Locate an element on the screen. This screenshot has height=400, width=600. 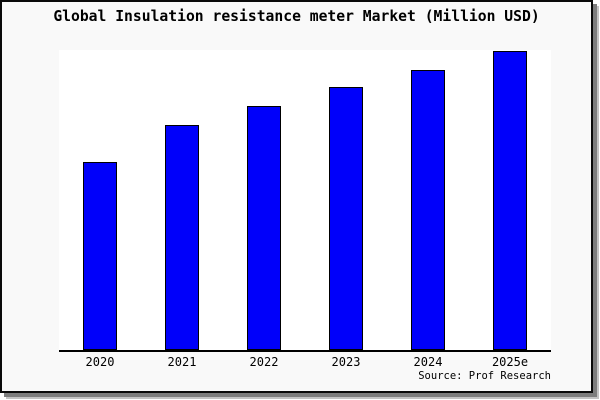
bar-2022 is located at coordinates (264, 228).